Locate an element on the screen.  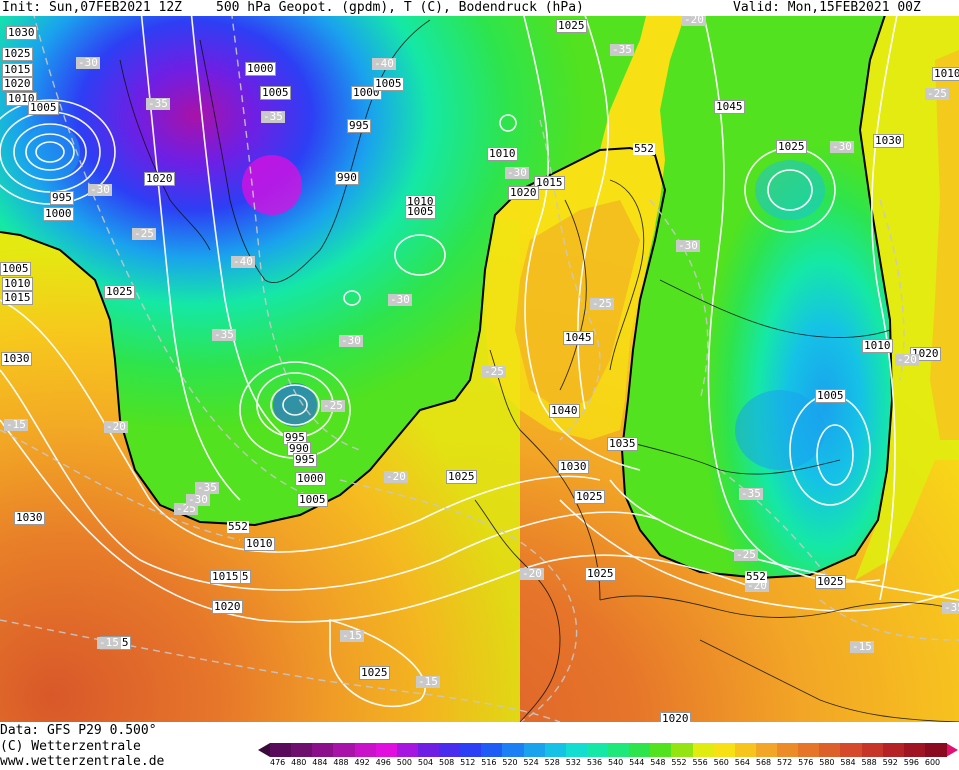
orange-band-east is located at coordinates (944, 245).